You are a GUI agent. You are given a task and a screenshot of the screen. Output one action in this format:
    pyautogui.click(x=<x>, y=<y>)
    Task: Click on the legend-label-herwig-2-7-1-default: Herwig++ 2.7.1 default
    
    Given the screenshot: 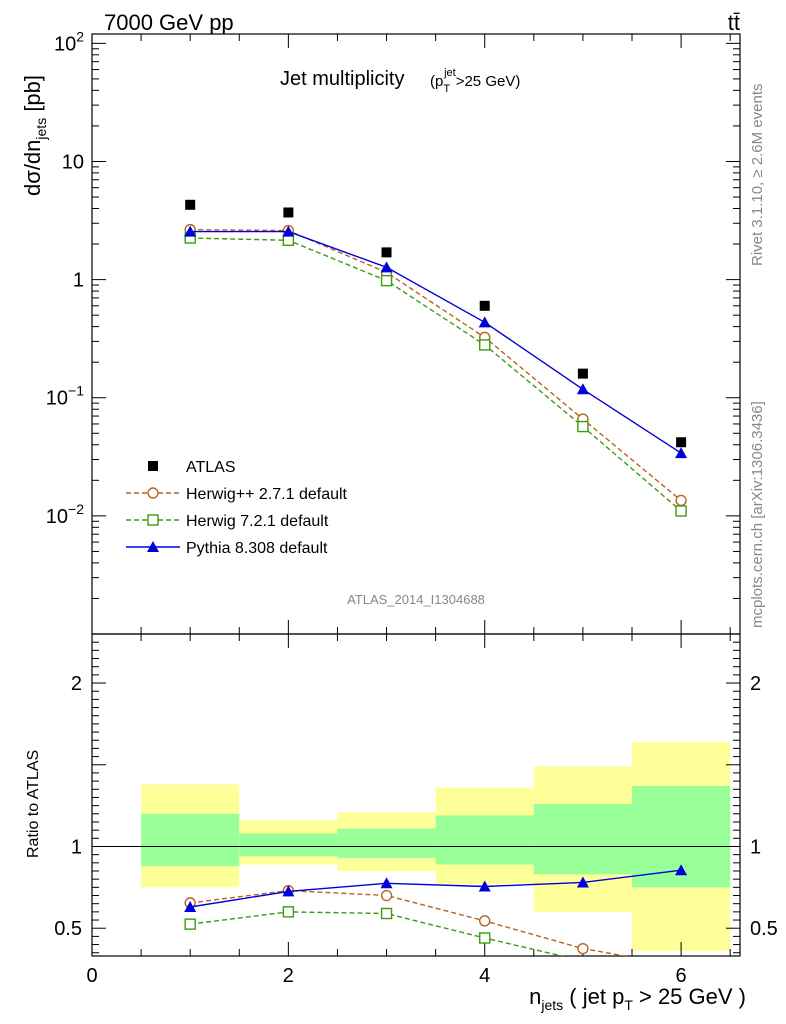 What is the action you would take?
    pyautogui.click(x=267, y=494)
    